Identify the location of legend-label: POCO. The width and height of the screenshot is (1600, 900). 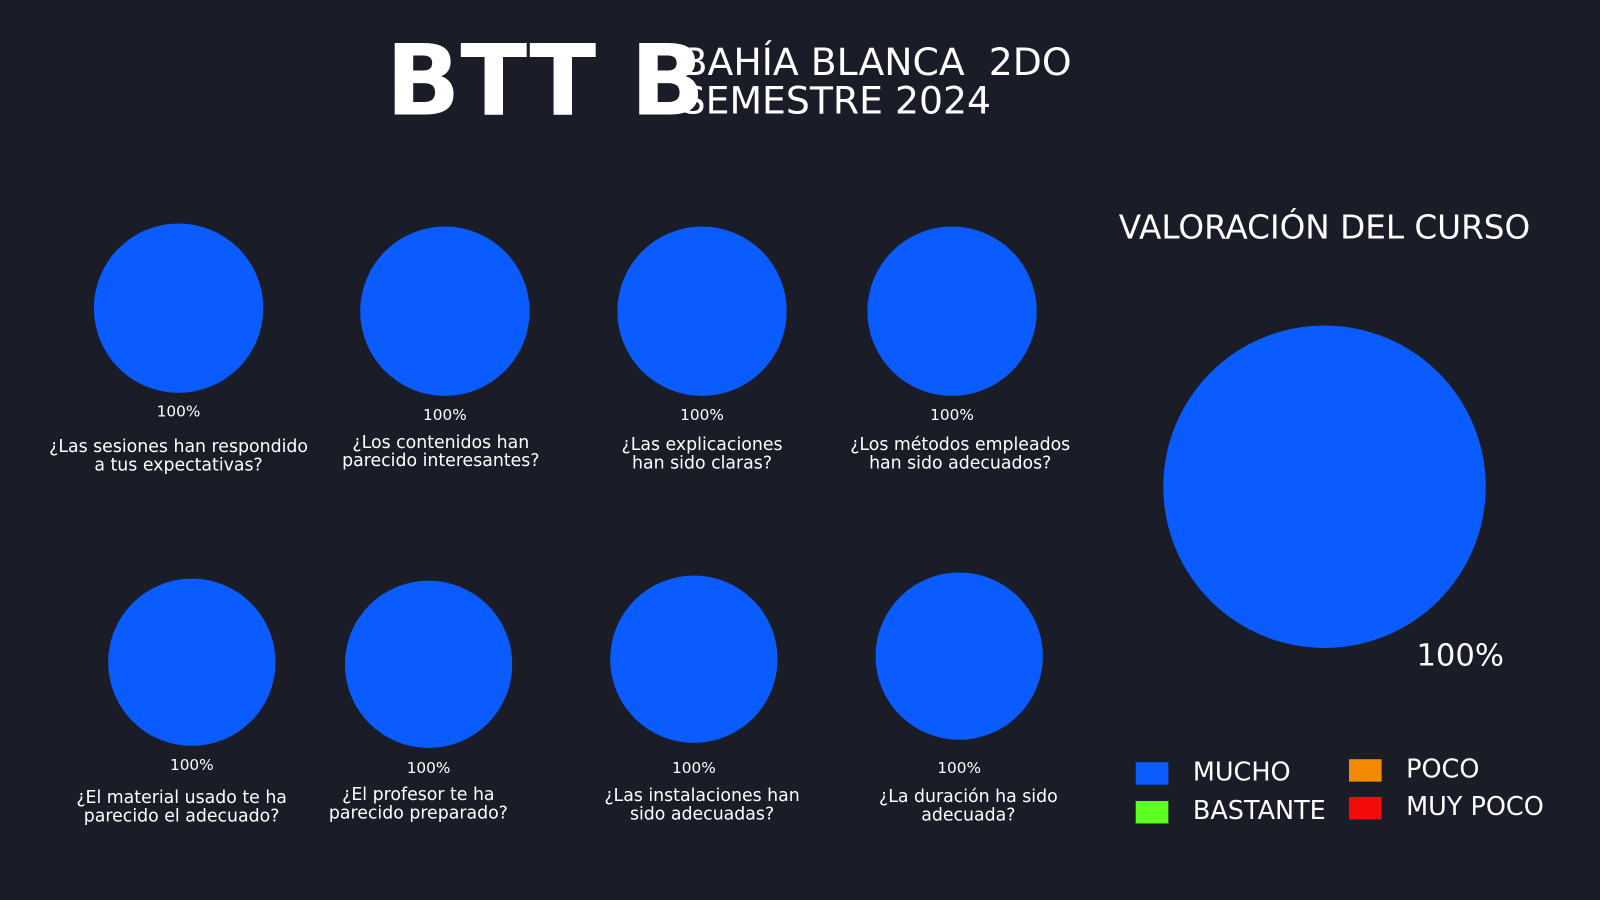
(1442, 769).